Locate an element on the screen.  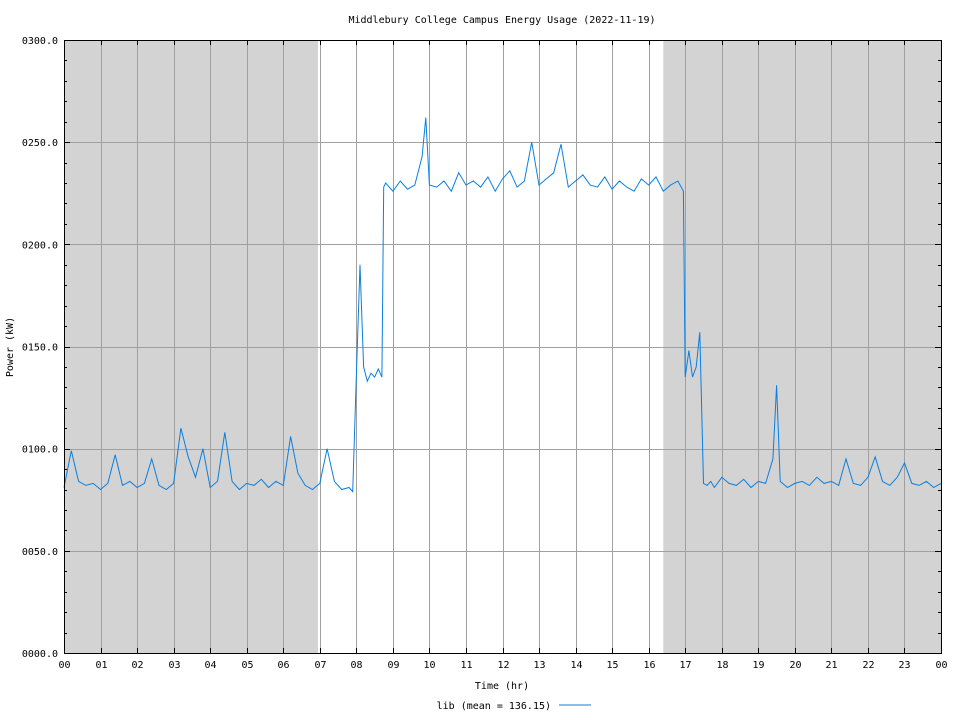
x-tick-label: 11 is located at coordinates (466, 665).